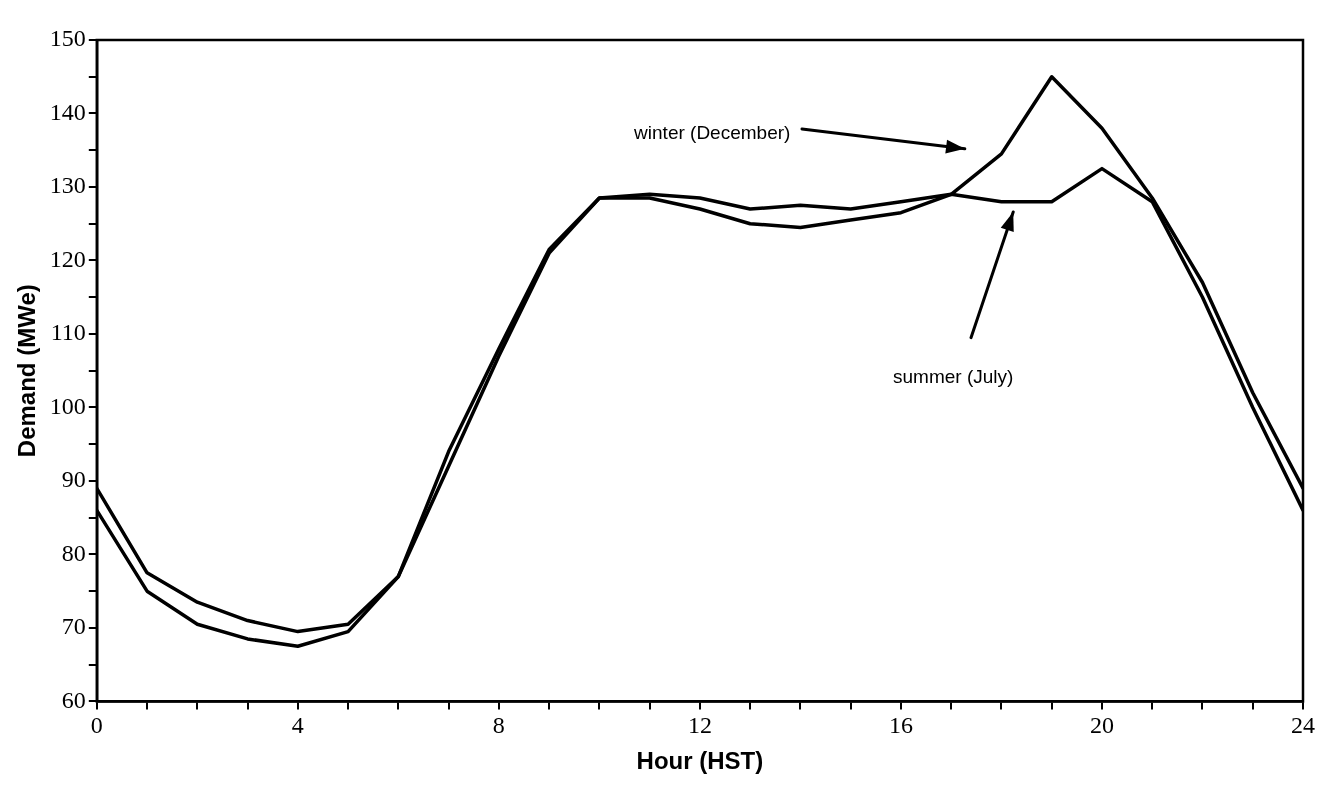 This screenshot has width=1333, height=786. Describe the element at coordinates (96, 725) in the screenshot. I see `x-tick-label: 0` at that location.